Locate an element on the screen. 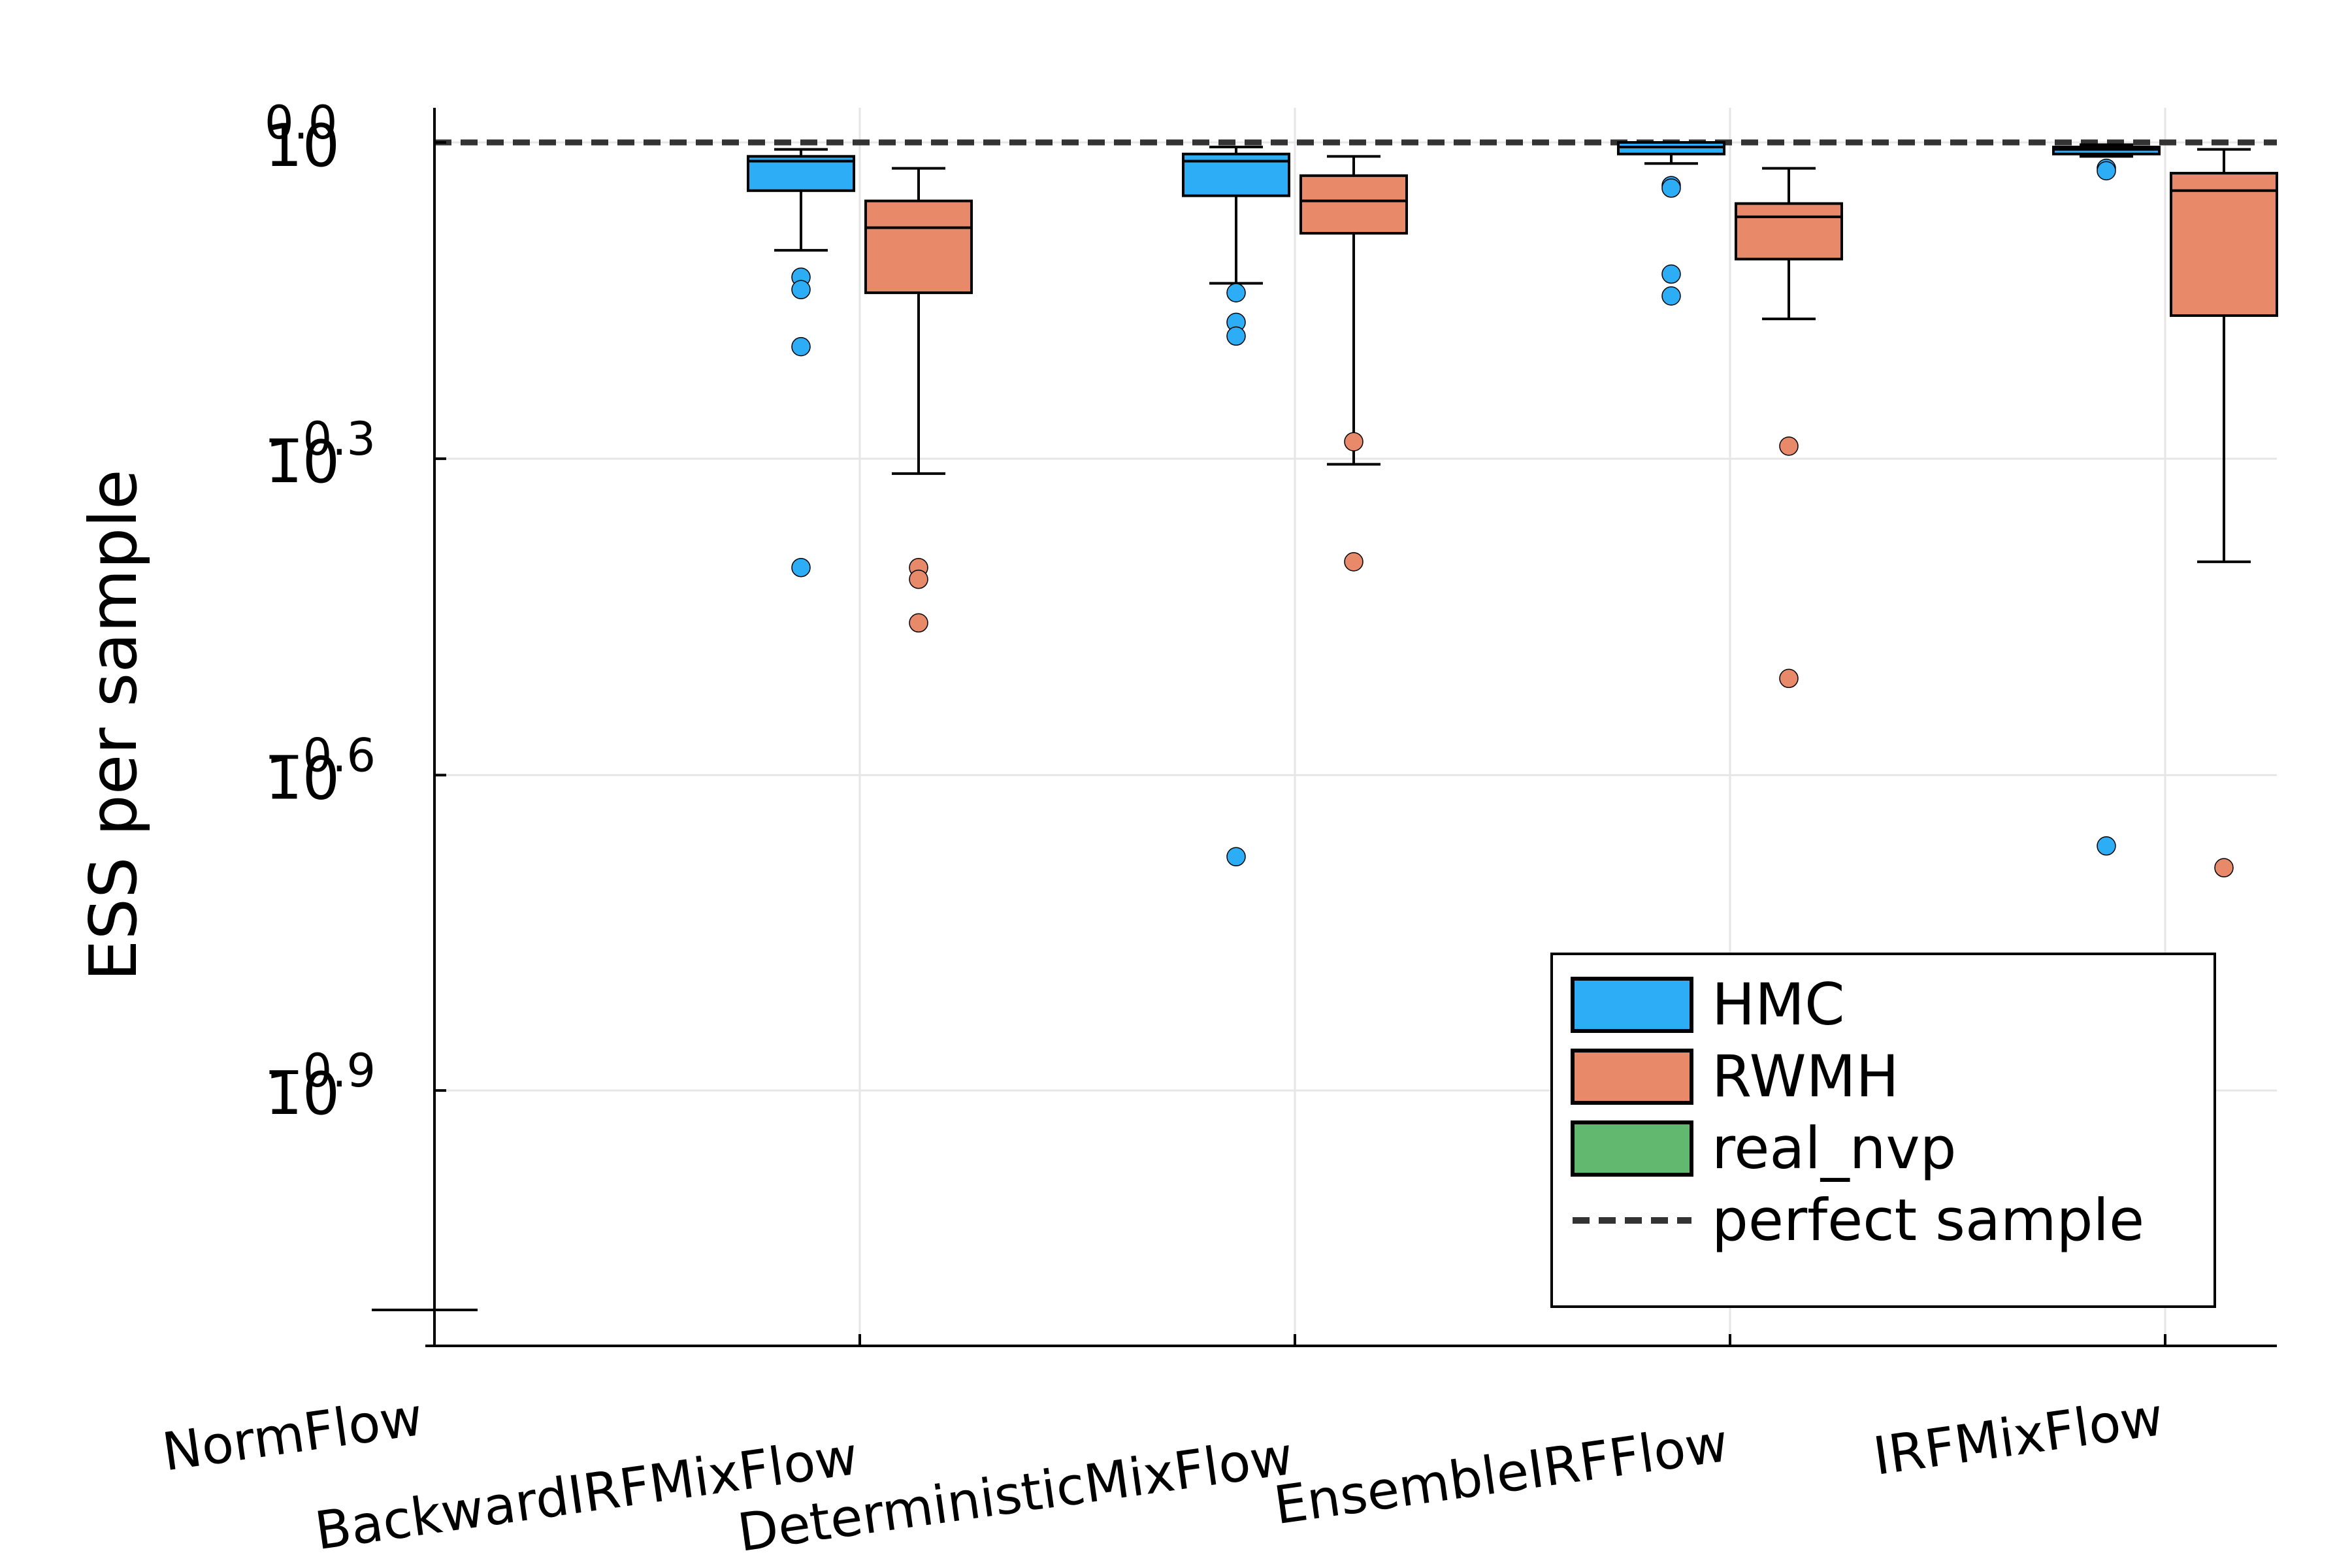  y-tick-exponent: −0.3 is located at coordinates (320, 439).